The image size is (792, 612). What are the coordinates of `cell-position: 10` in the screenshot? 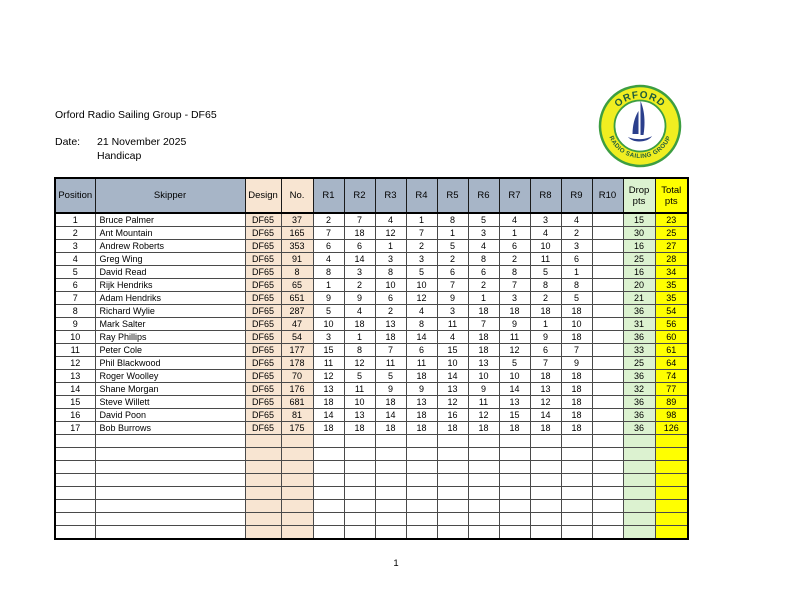 It's located at (75, 337).